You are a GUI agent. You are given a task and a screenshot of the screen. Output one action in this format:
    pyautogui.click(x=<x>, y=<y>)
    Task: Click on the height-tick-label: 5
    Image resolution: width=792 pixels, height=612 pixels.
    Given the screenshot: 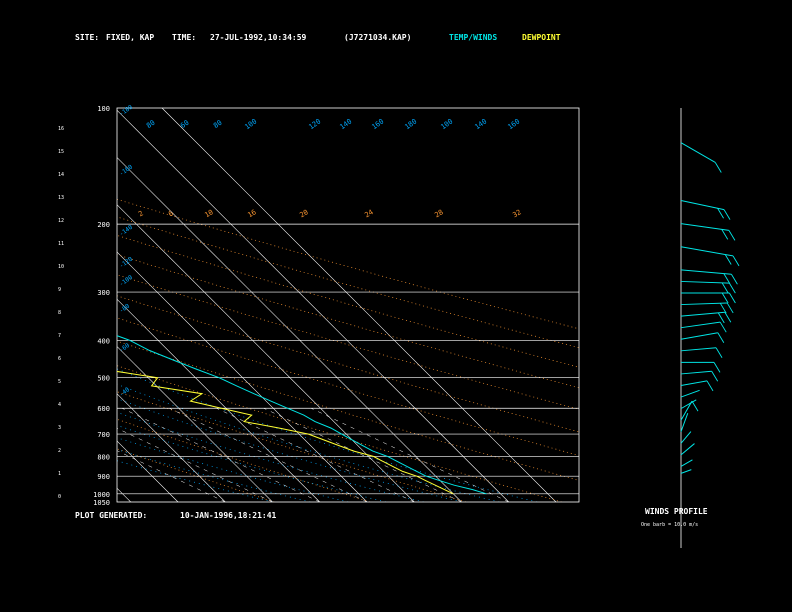 What is the action you would take?
    pyautogui.click(x=59, y=382)
    